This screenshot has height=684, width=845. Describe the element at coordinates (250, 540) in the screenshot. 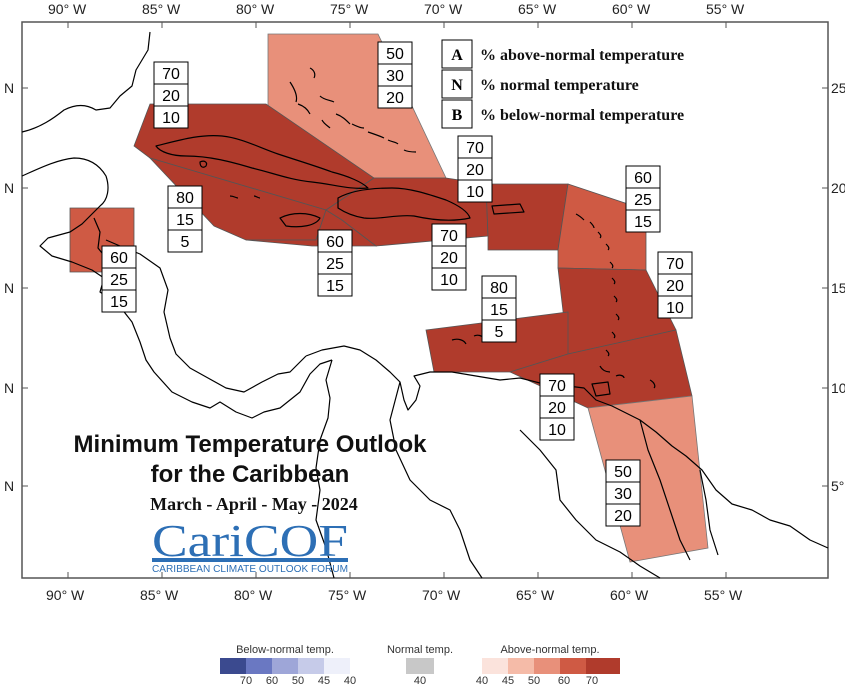

I see `caricof-logo: CariCOF` at that location.